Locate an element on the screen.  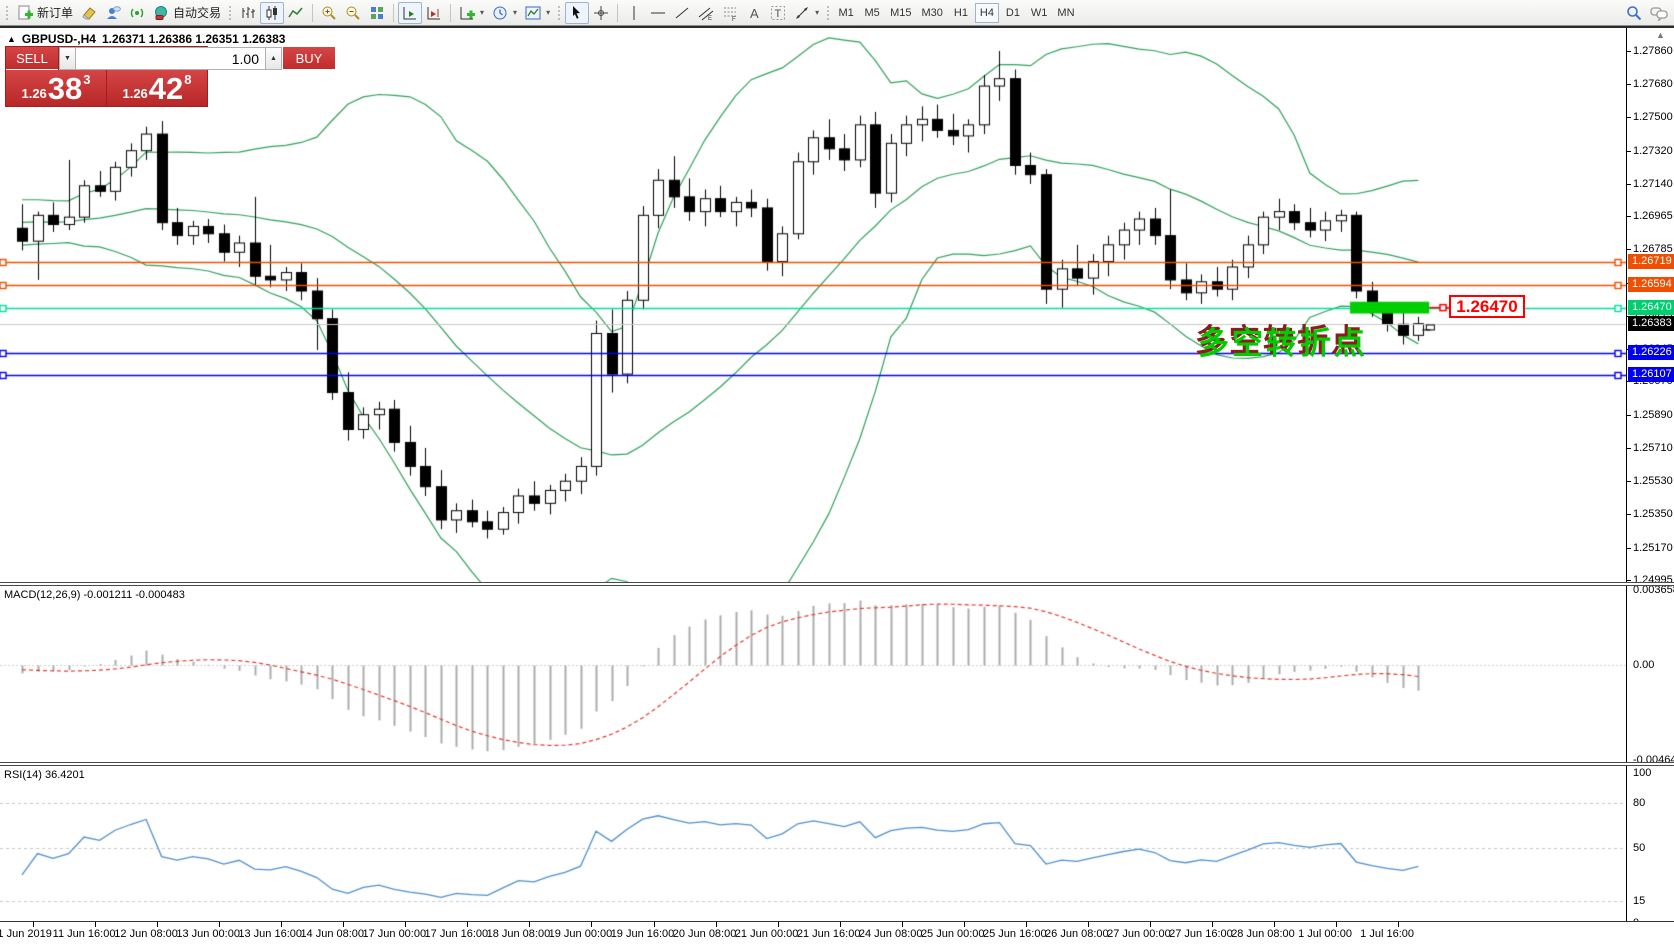
channel-tool-button: E is located at coordinates (706, 13).